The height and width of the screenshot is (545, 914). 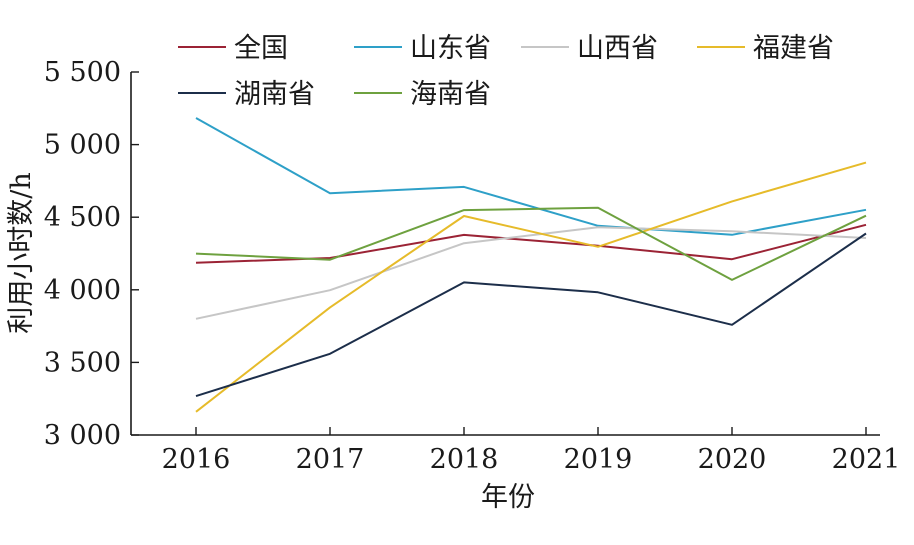 What do you see at coordinates (233, 48) in the screenshot?
I see `legend-item: 全国` at bounding box center [233, 48].